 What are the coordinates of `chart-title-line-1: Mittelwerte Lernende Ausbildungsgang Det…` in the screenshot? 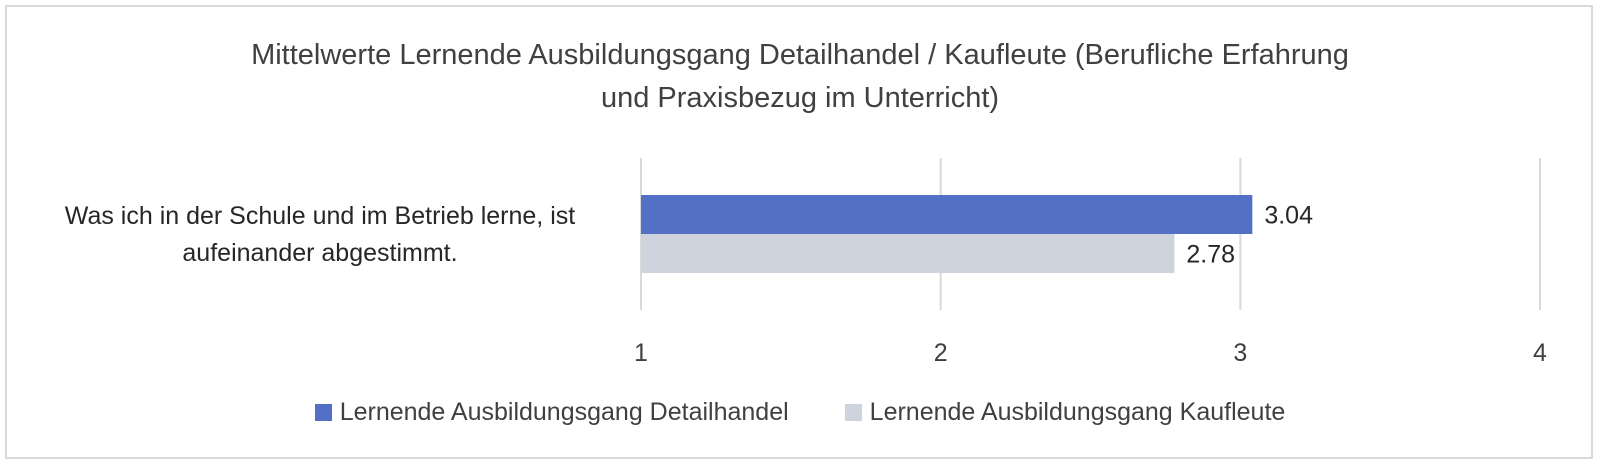 It's located at (800, 55).